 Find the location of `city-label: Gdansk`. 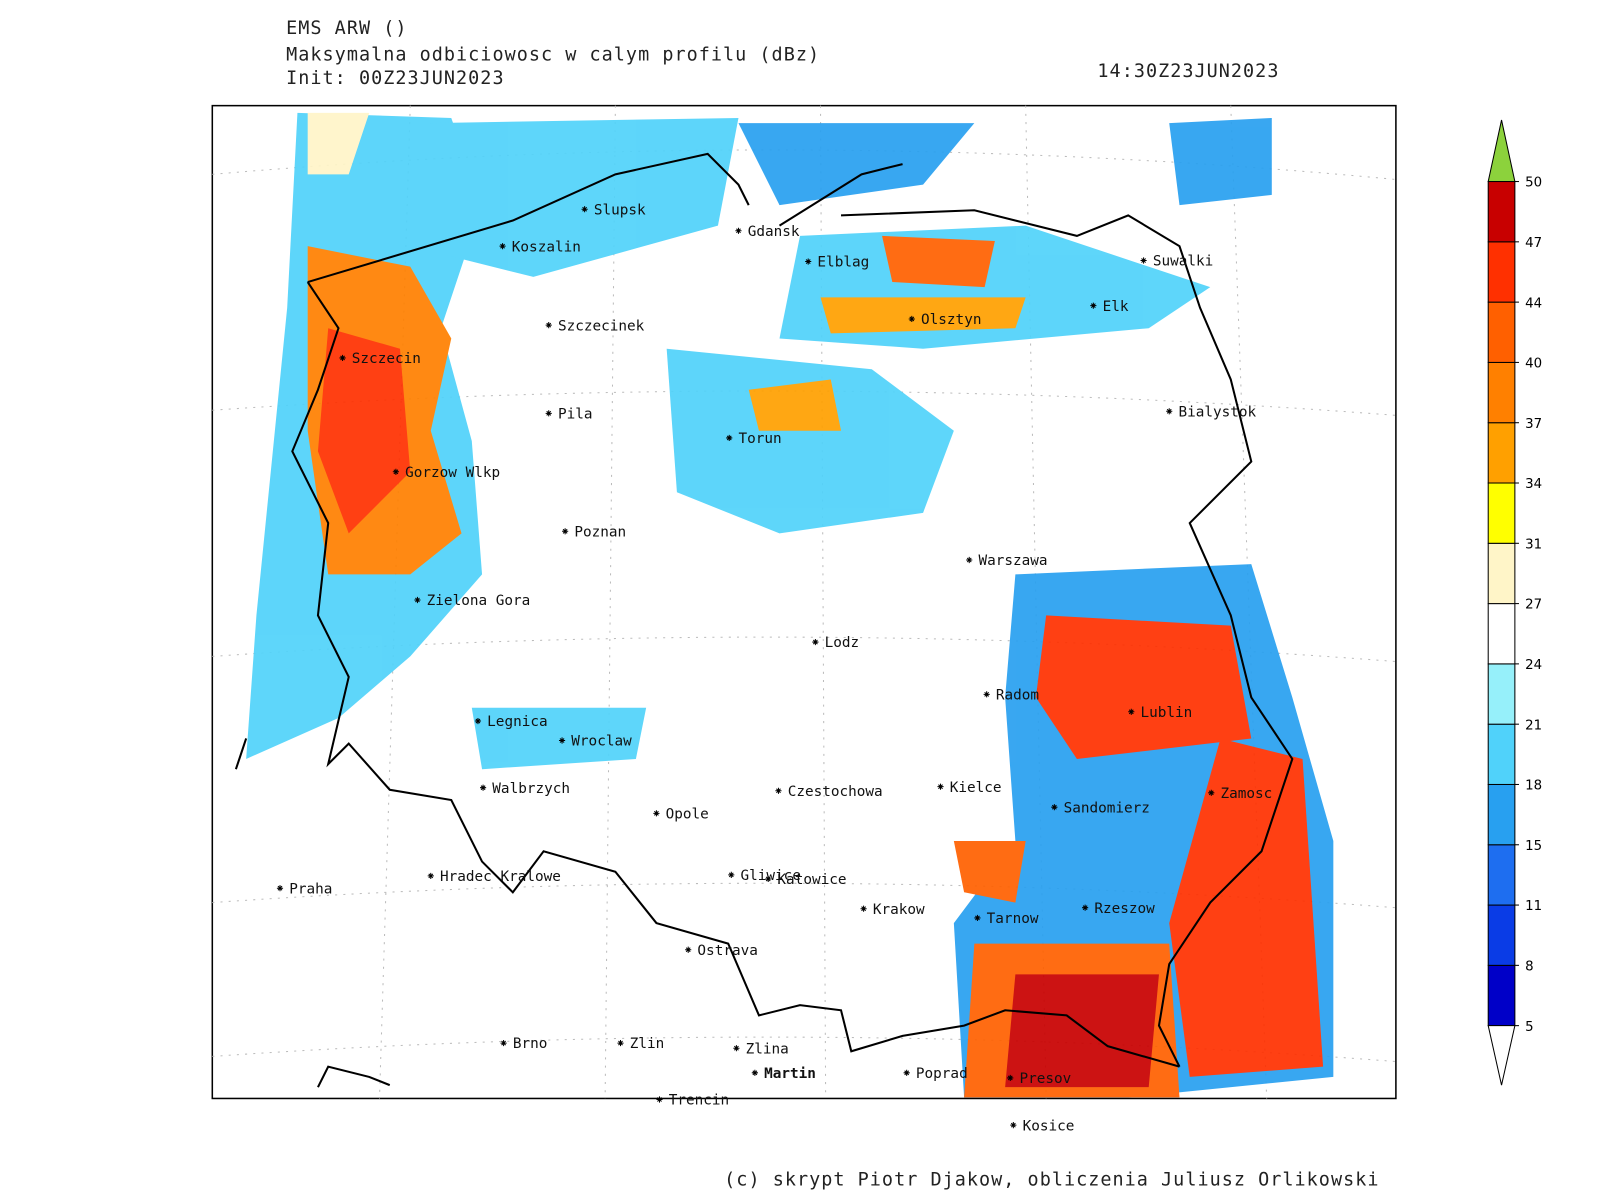

city-label: Gdansk is located at coordinates (774, 232).